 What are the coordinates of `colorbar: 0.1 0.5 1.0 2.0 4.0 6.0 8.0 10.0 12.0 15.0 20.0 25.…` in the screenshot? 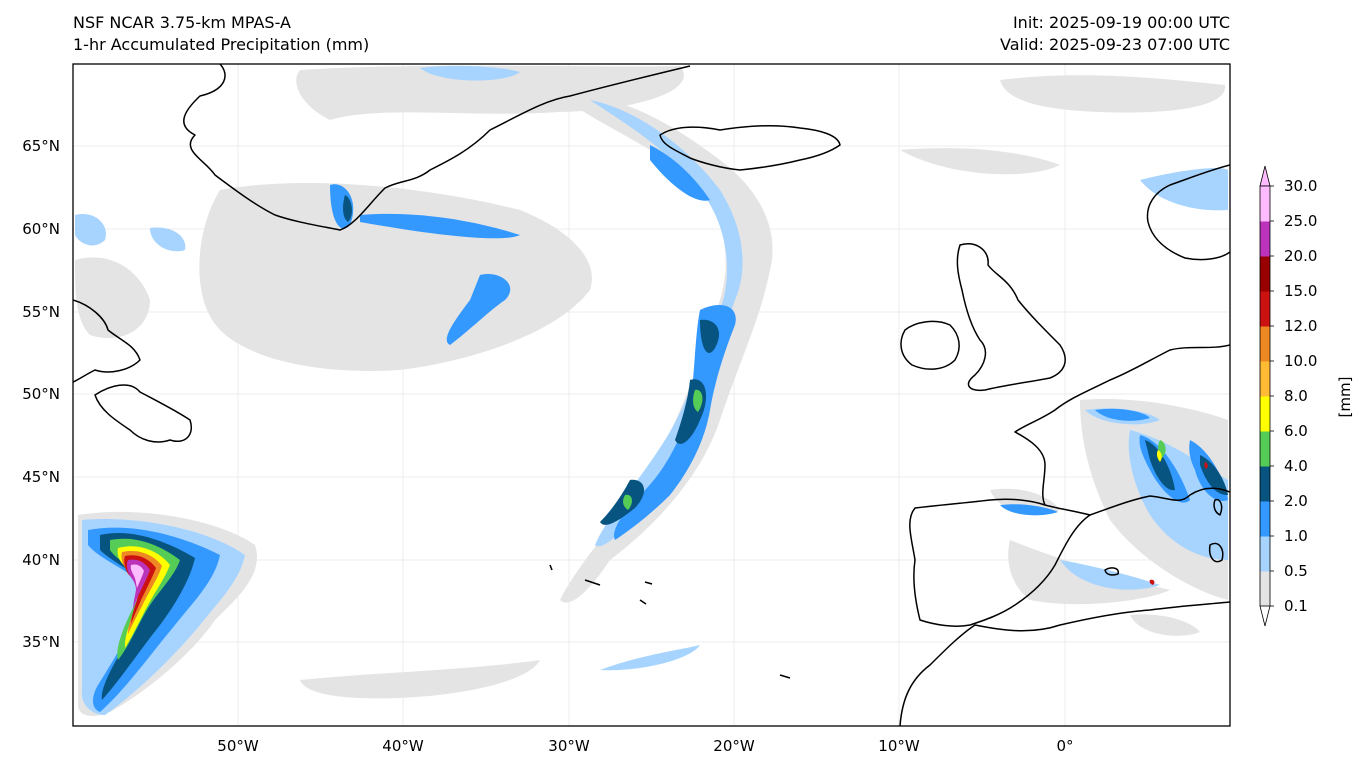 It's located at (1288, 396).